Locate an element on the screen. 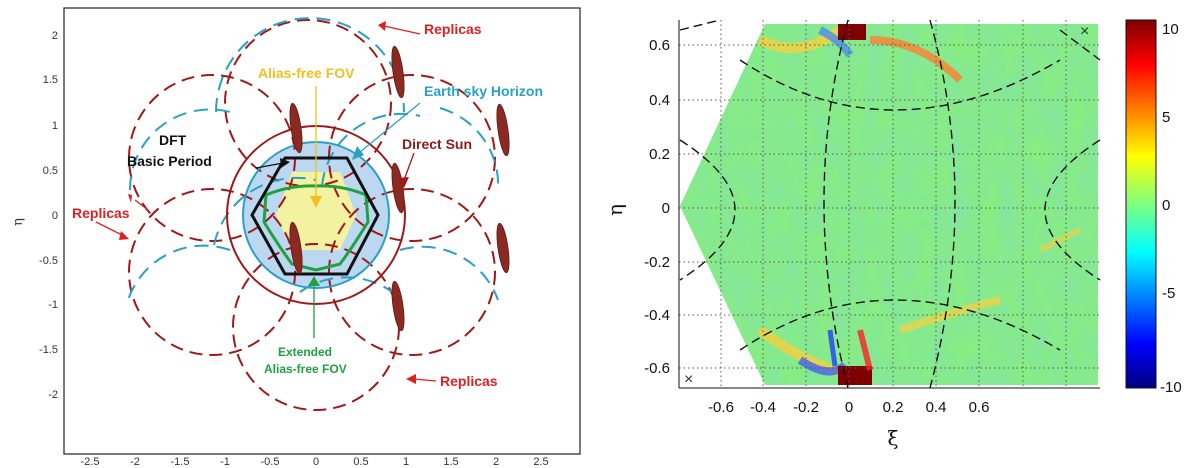 The height and width of the screenshot is (468, 1200). right-y-label: η is located at coordinates (615, 210).